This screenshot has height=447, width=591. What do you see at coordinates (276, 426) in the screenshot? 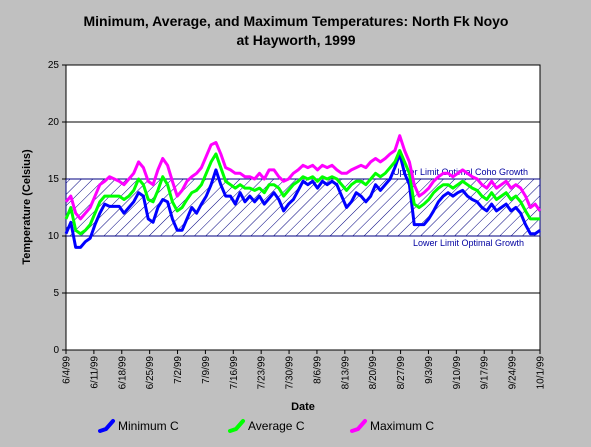
I see `legend-label-1: Average C` at bounding box center [276, 426].